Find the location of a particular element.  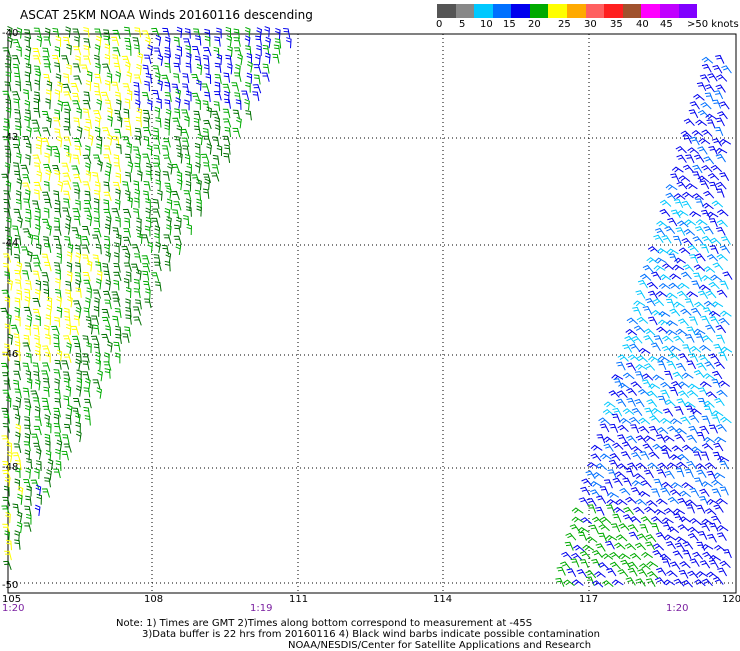

lon-label: 108 is located at coordinates (154, 599).